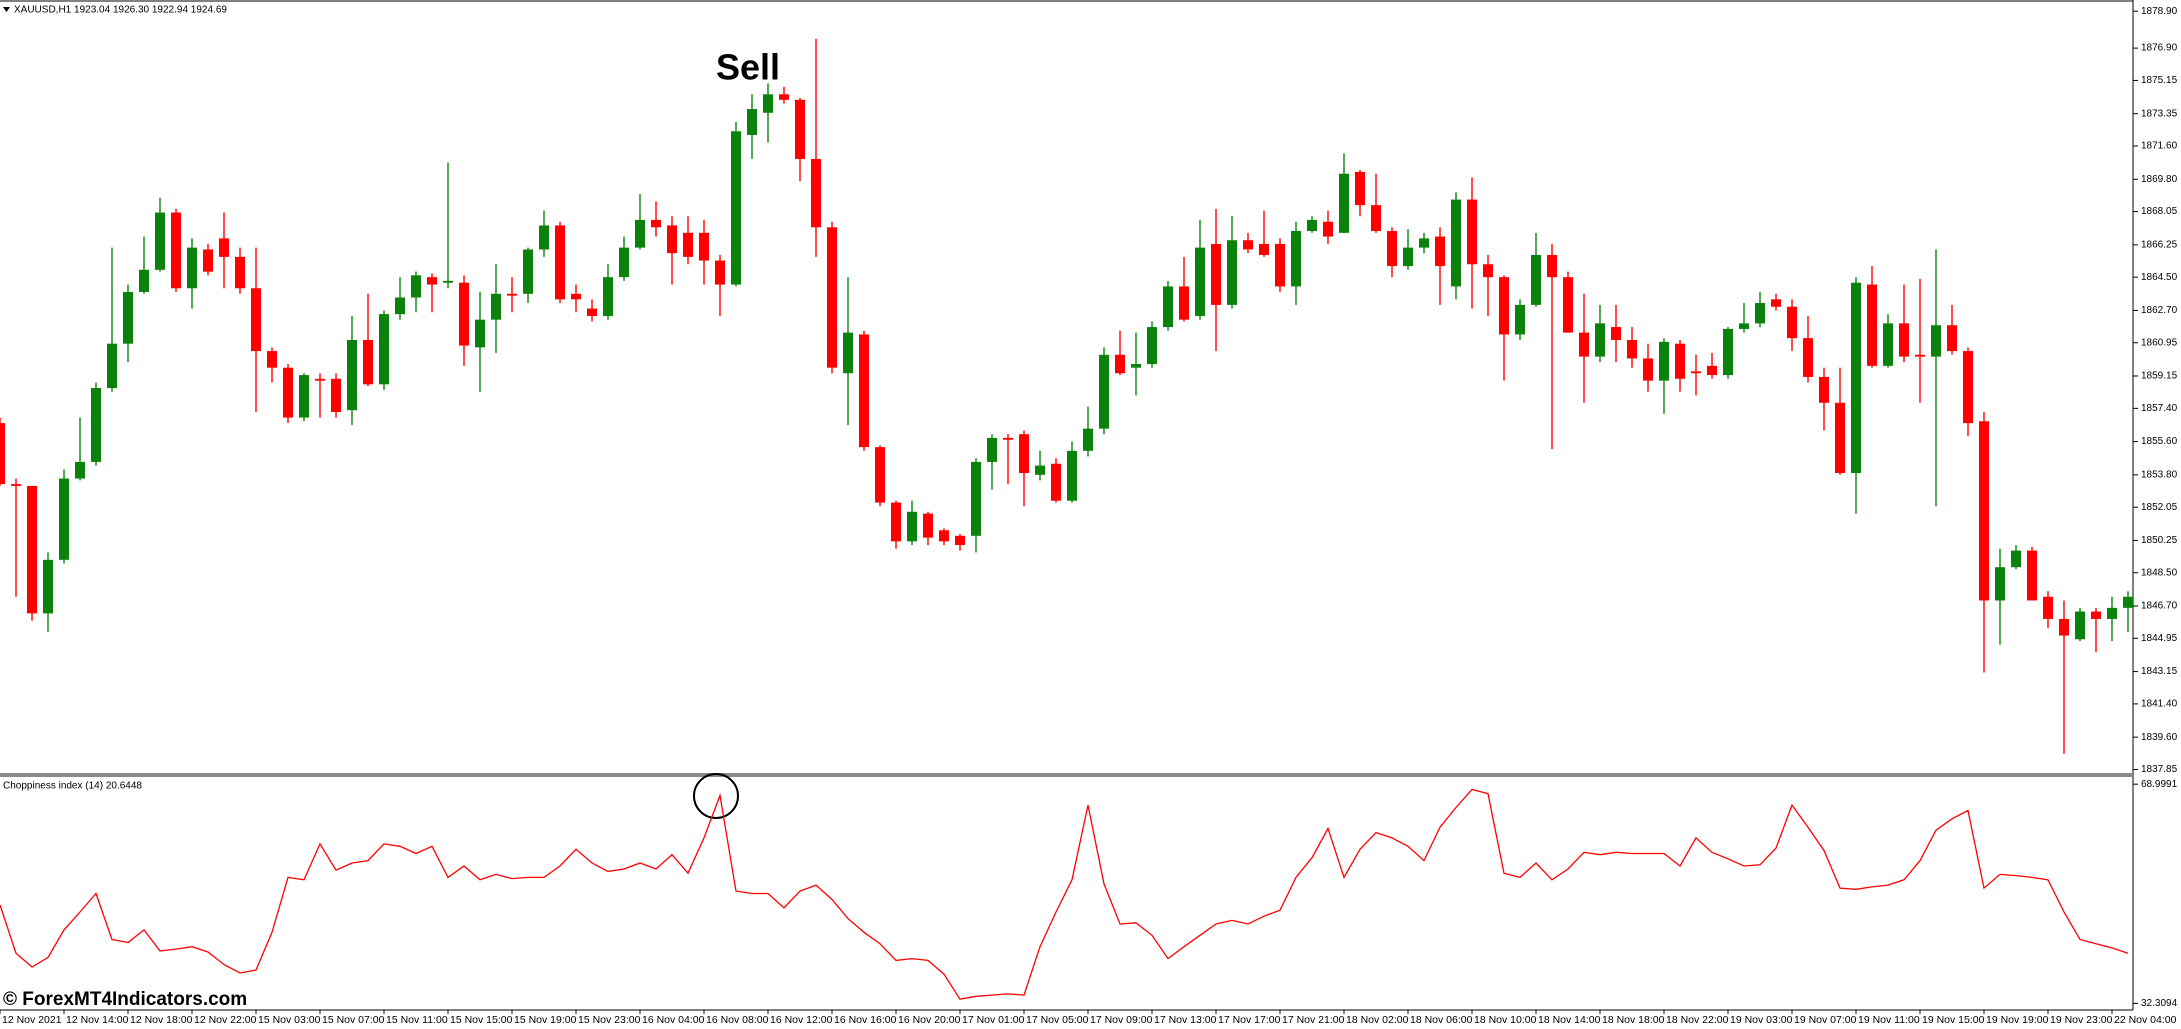 The image size is (2181, 1029). I want to click on x-tick-label: 16 Nov 04:00, so click(673, 1020).